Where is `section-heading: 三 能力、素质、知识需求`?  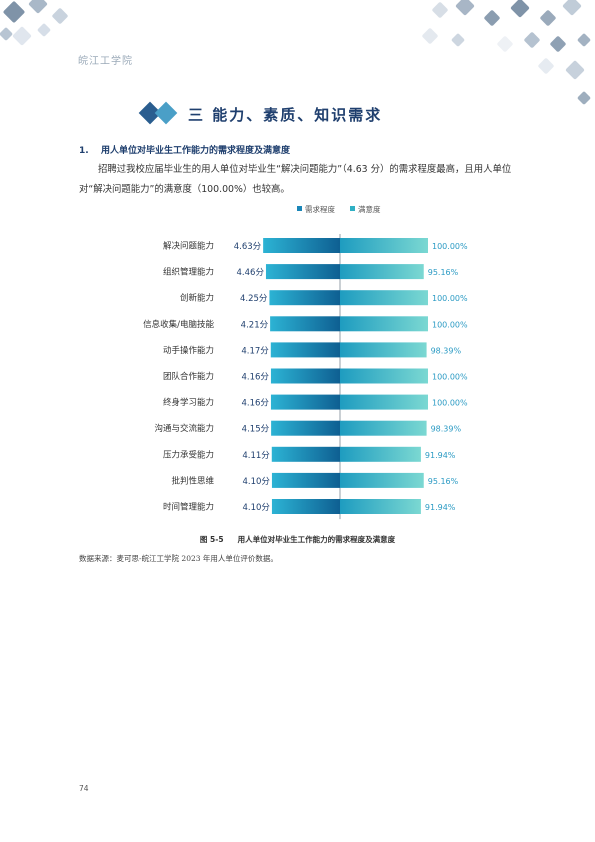 section-heading: 三 能力、素质、知识需求 is located at coordinates (259, 115).